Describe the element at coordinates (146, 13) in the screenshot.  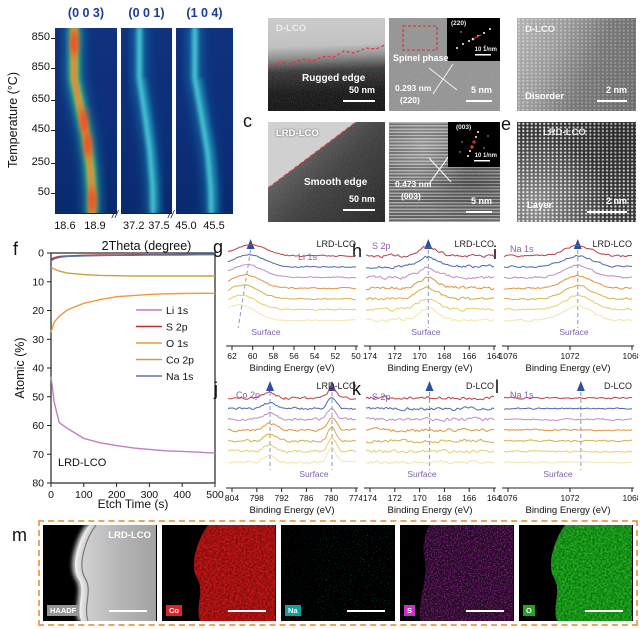
I see `xrd-peak-label-001: (0 0 1)` at that location.